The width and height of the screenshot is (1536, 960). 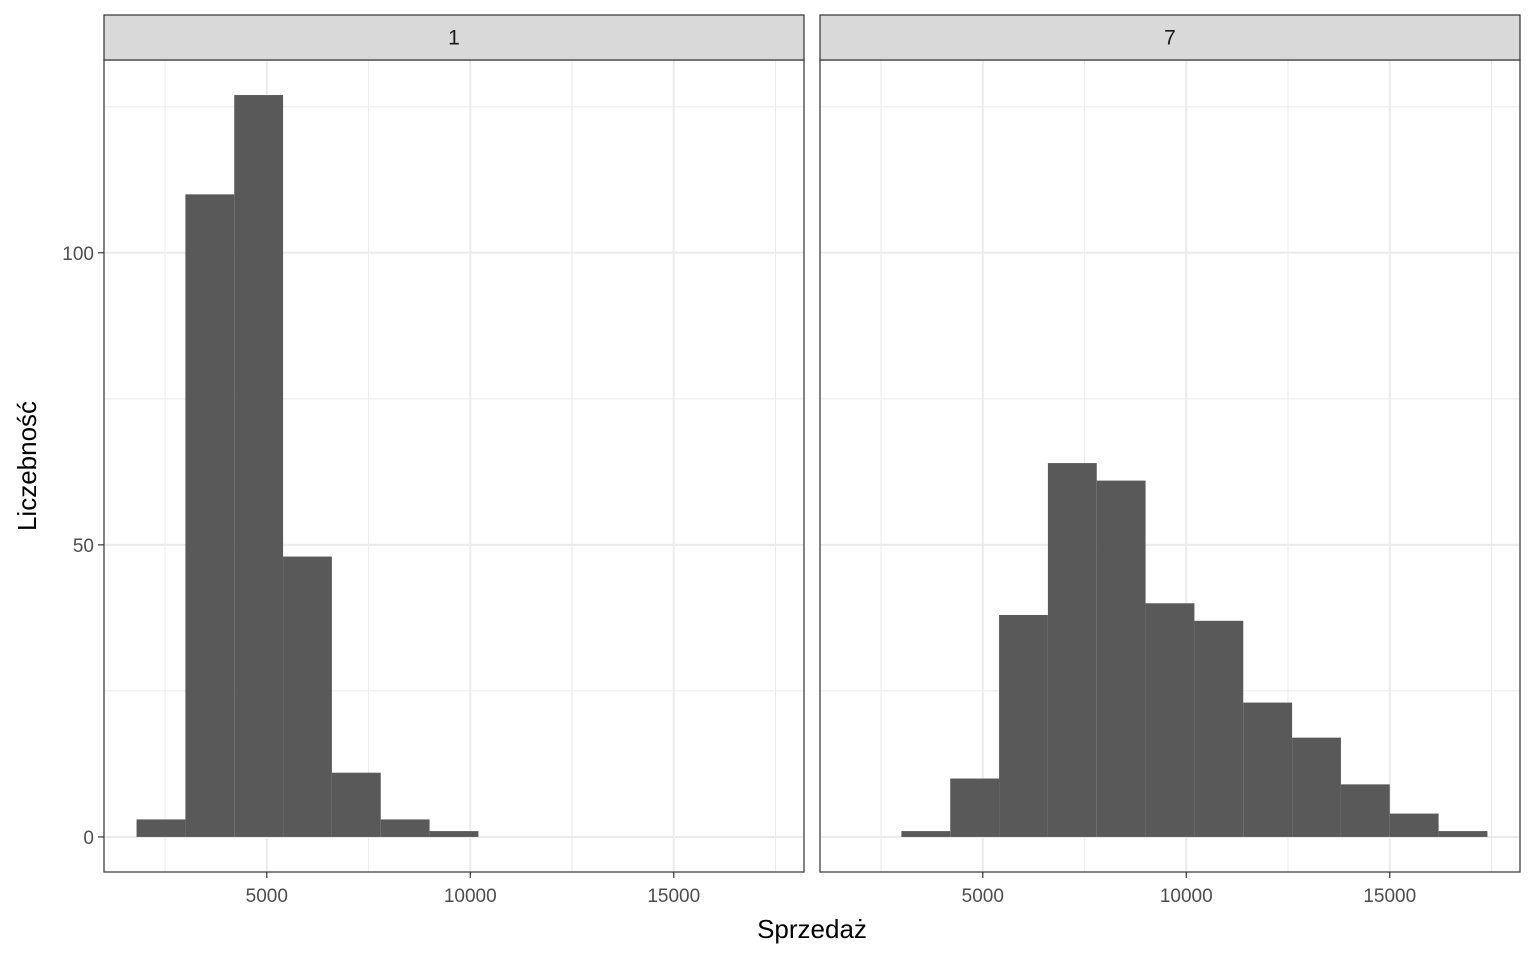 What do you see at coordinates (83, 546) in the screenshot?
I see `y-tick-label: 50` at bounding box center [83, 546].